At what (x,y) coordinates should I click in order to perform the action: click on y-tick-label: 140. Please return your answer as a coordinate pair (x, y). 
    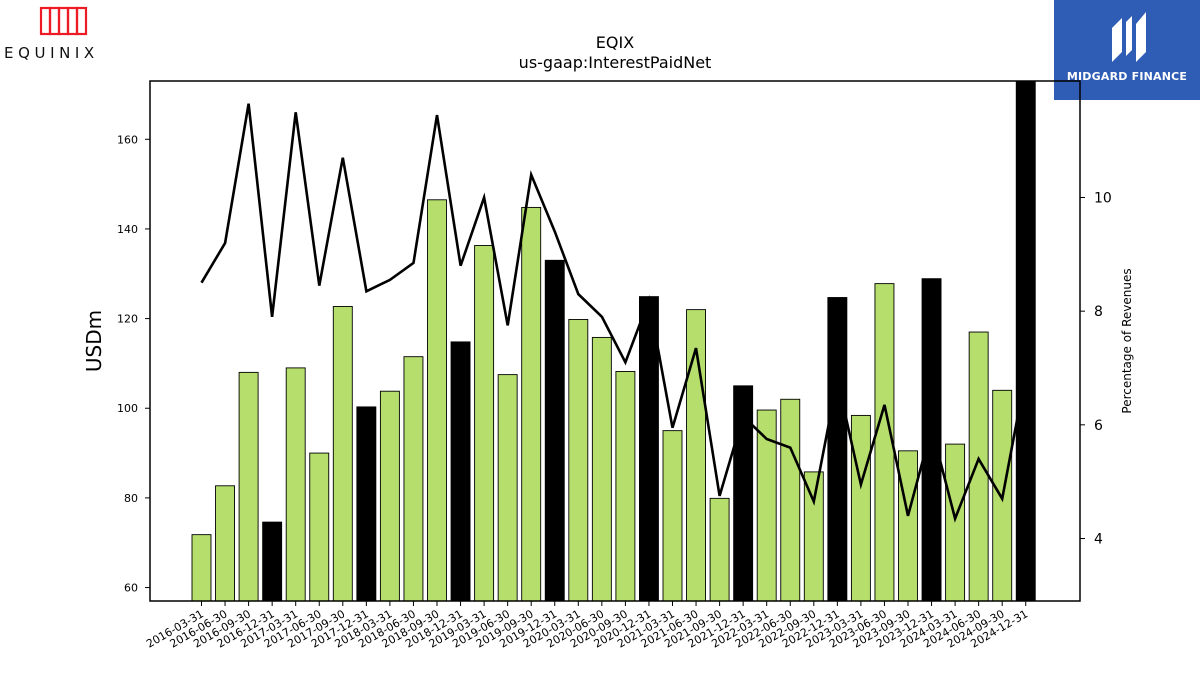
    Looking at the image, I should click on (127, 229).